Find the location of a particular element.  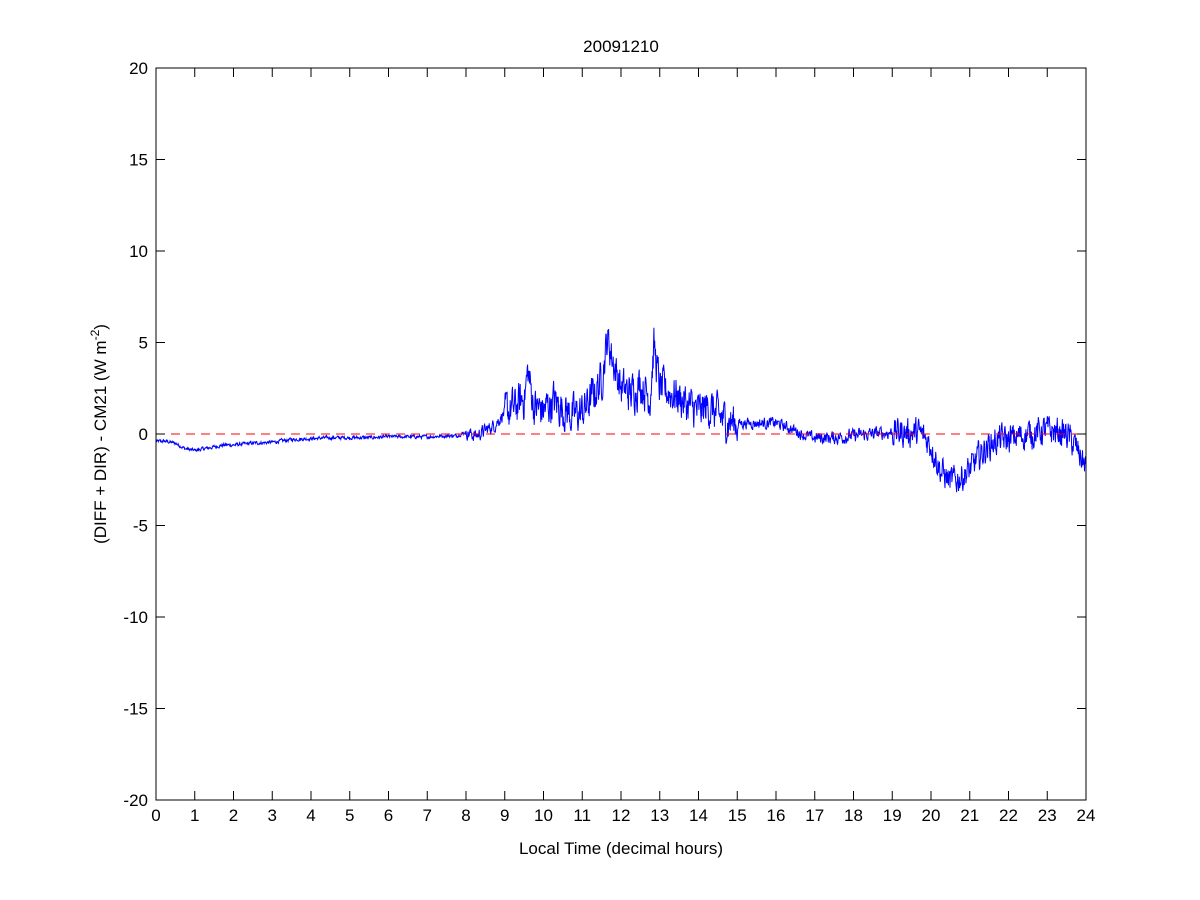

x-tick-label: 10 is located at coordinates (543, 815).